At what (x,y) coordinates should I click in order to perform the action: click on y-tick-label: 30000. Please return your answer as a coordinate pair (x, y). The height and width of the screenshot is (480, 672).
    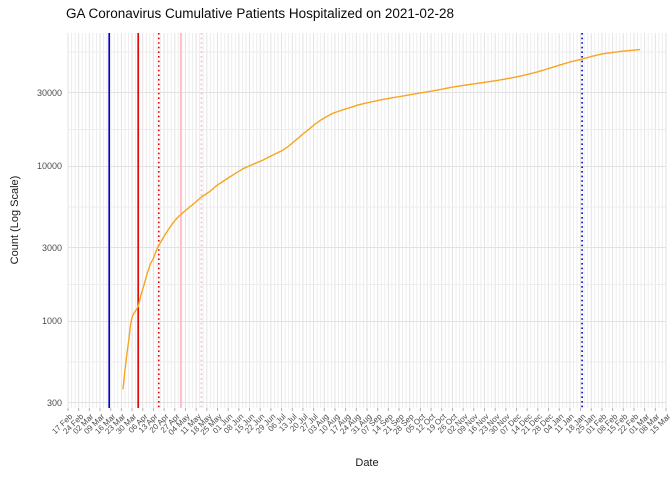
    Looking at the image, I should click on (49, 92).